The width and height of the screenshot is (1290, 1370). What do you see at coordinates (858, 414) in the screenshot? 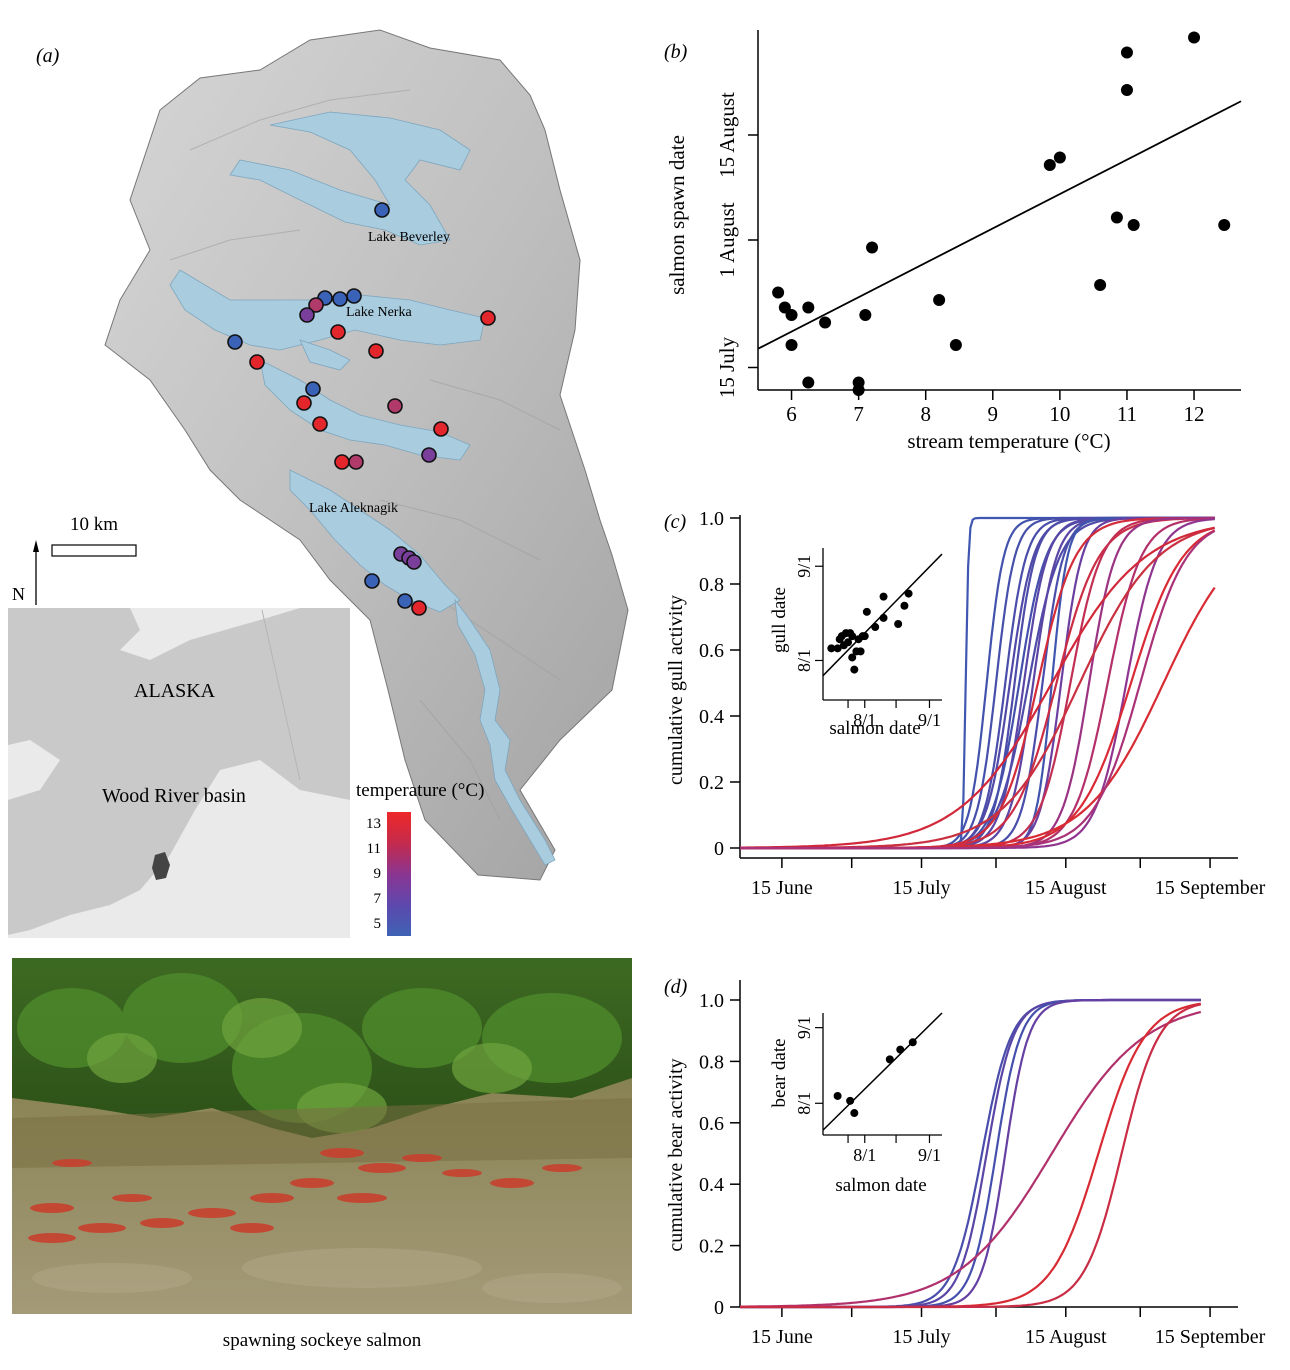
I see `x-tick-label: 7` at bounding box center [858, 414].